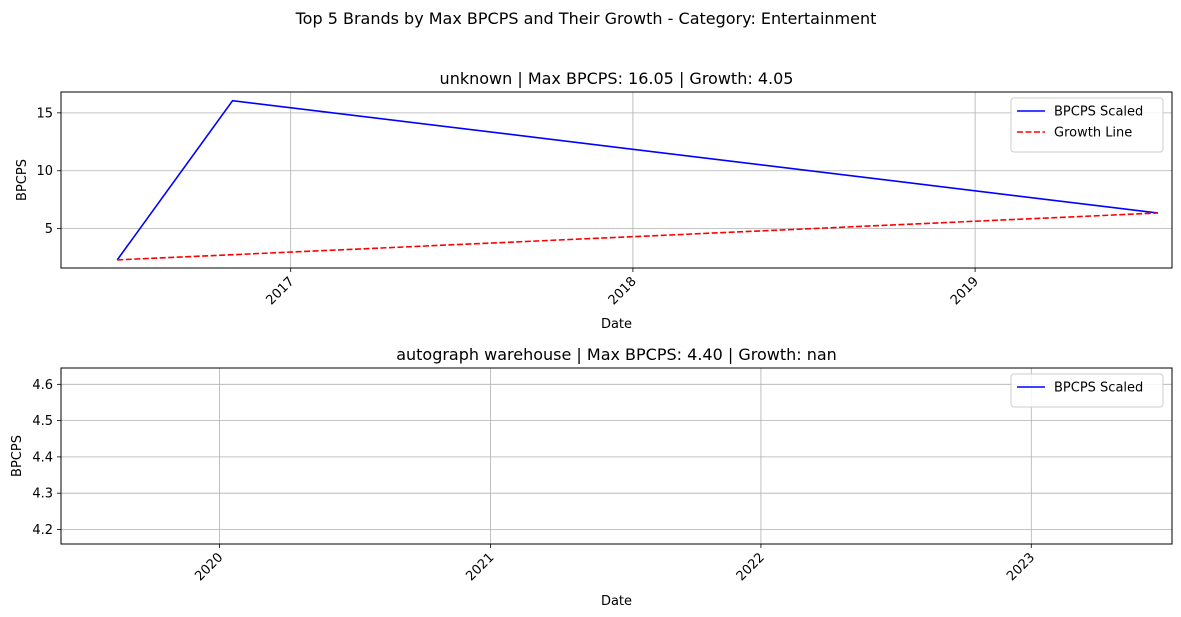 This screenshot has height=617, width=1181. I want to click on x-tick-label: 2019, so click(965, 291).